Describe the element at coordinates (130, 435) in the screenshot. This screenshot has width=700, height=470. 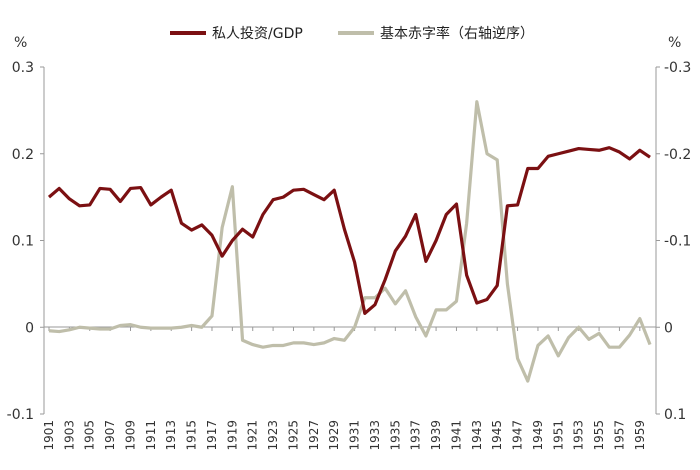
I see `x-tick-label: 1909` at that location.